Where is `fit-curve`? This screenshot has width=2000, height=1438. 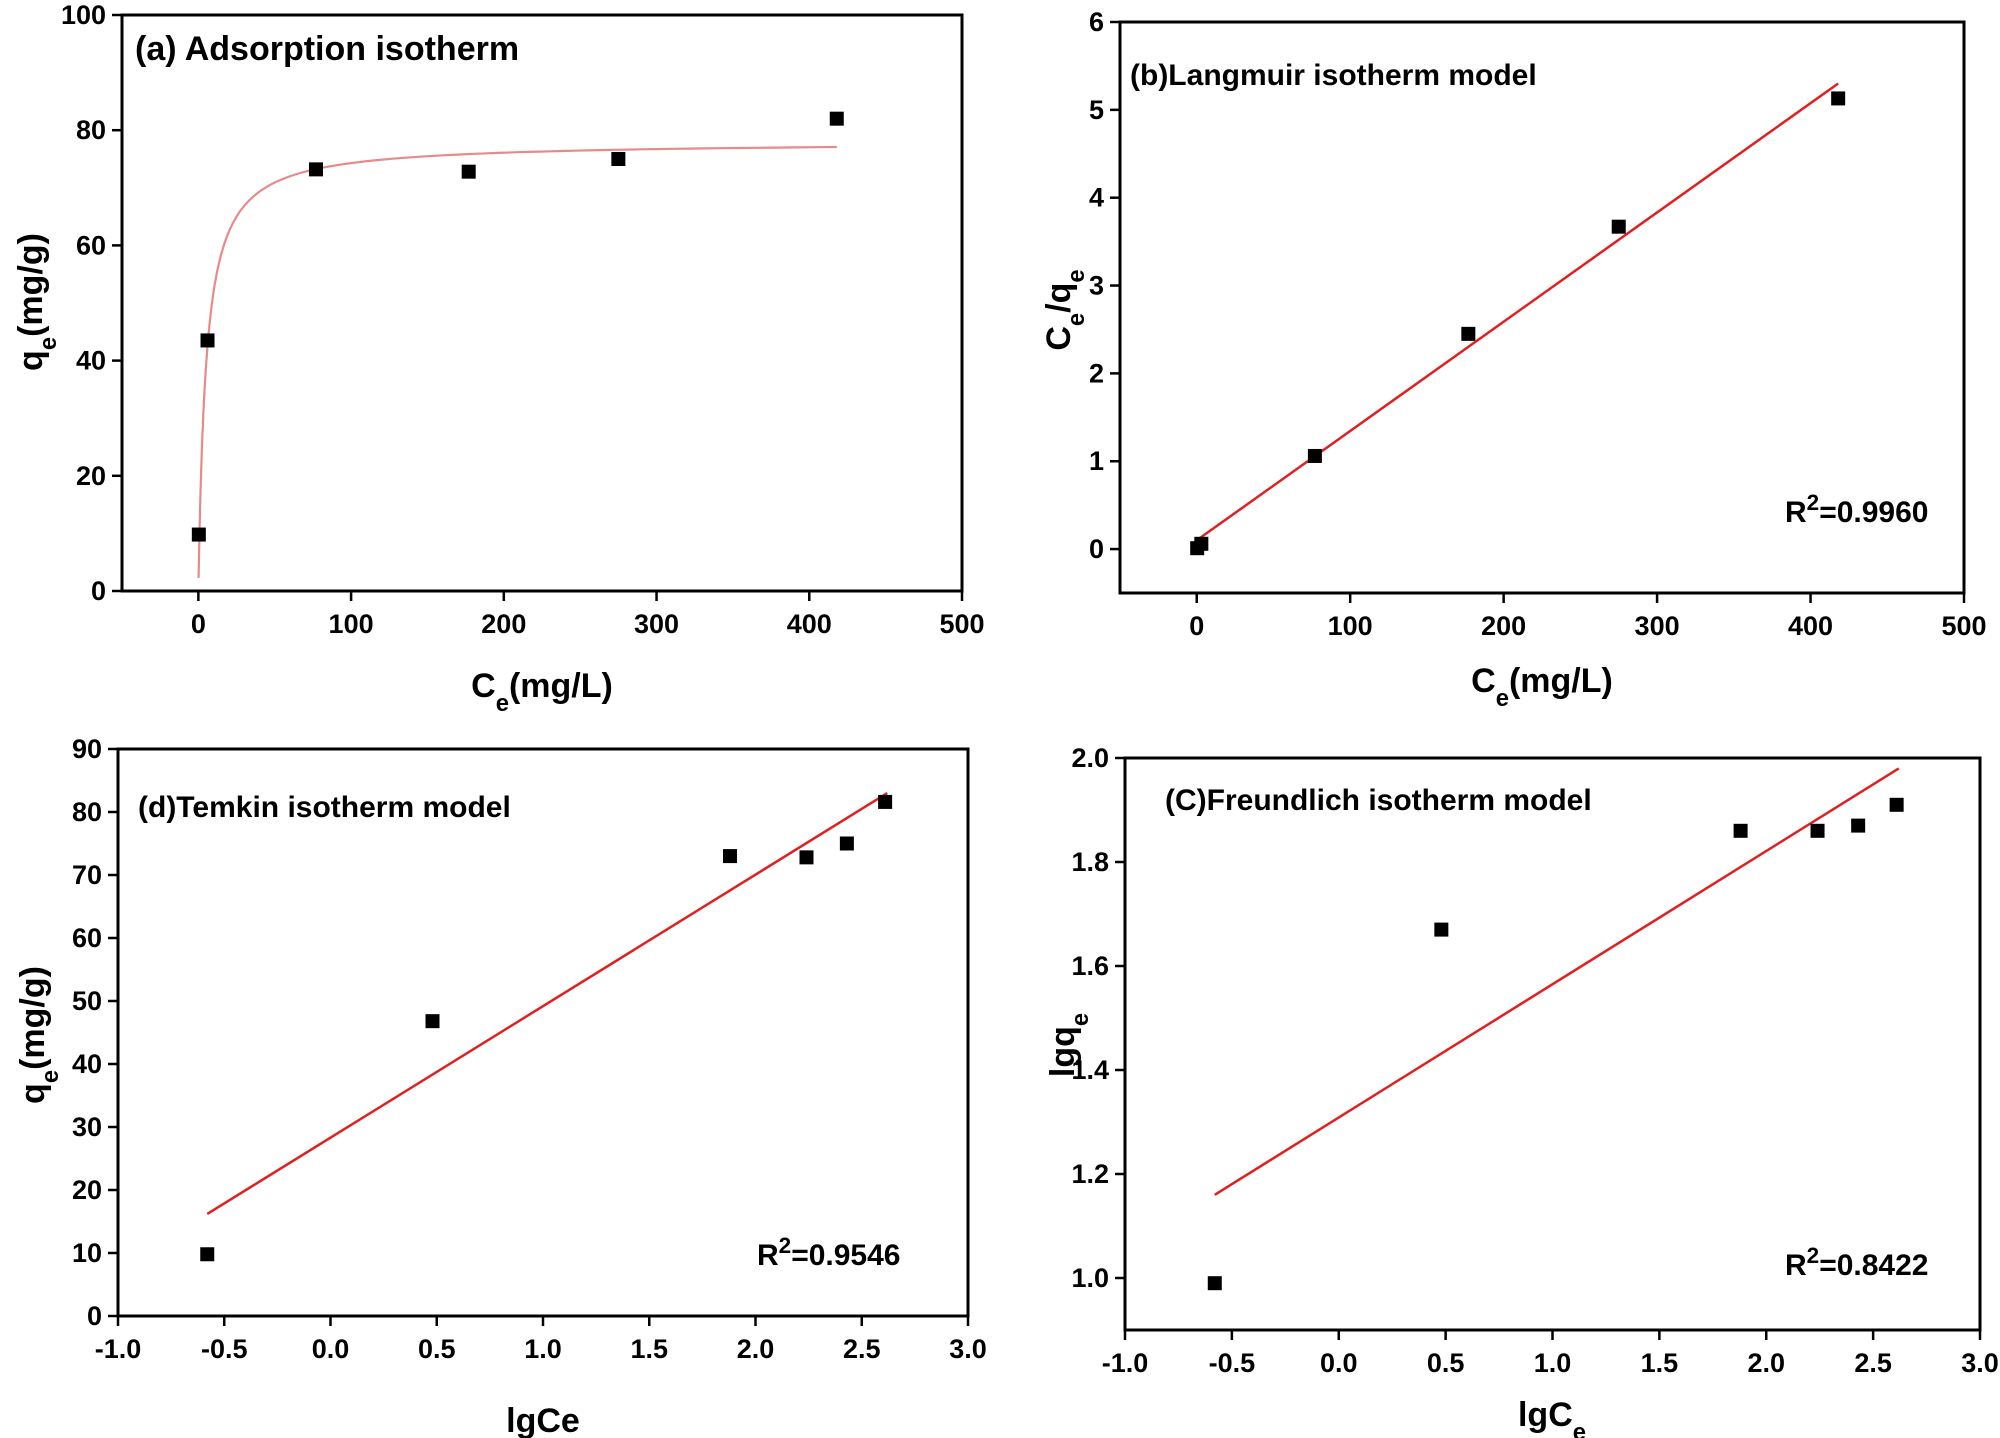
fit-curve is located at coordinates (517, 361).